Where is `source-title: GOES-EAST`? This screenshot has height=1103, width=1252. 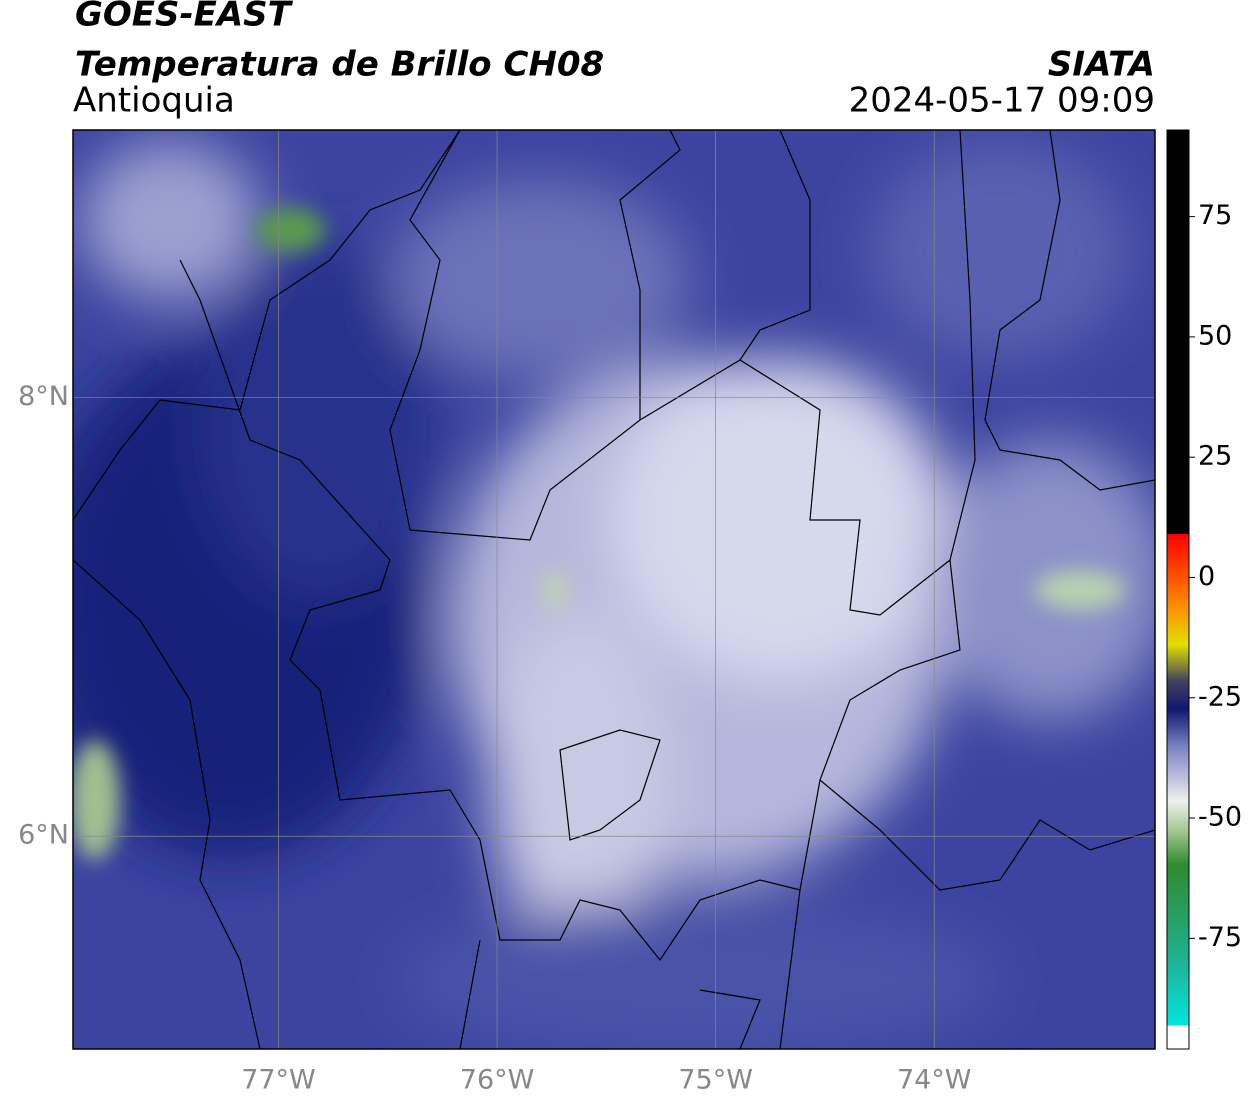
source-title: GOES-EAST is located at coordinates (184, 17).